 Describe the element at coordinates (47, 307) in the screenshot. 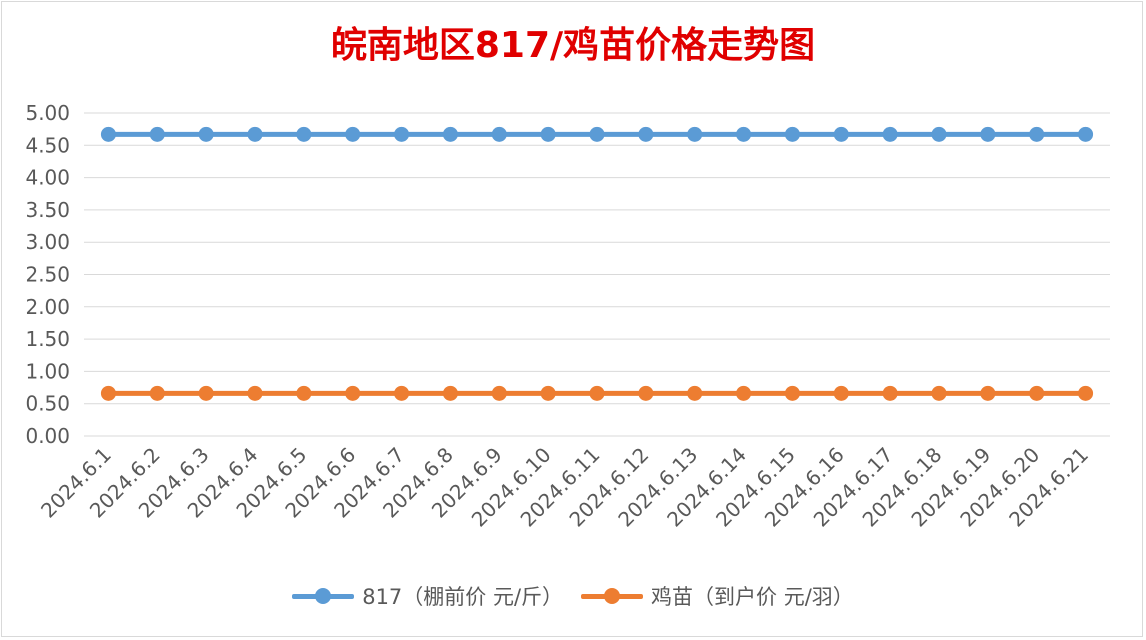

I see `y-tick-label-4: 2.00` at that location.